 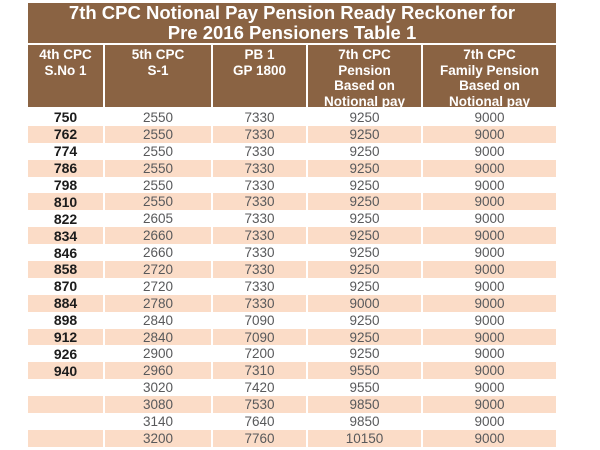 I want to click on table-cell: 898, so click(x=66, y=320).